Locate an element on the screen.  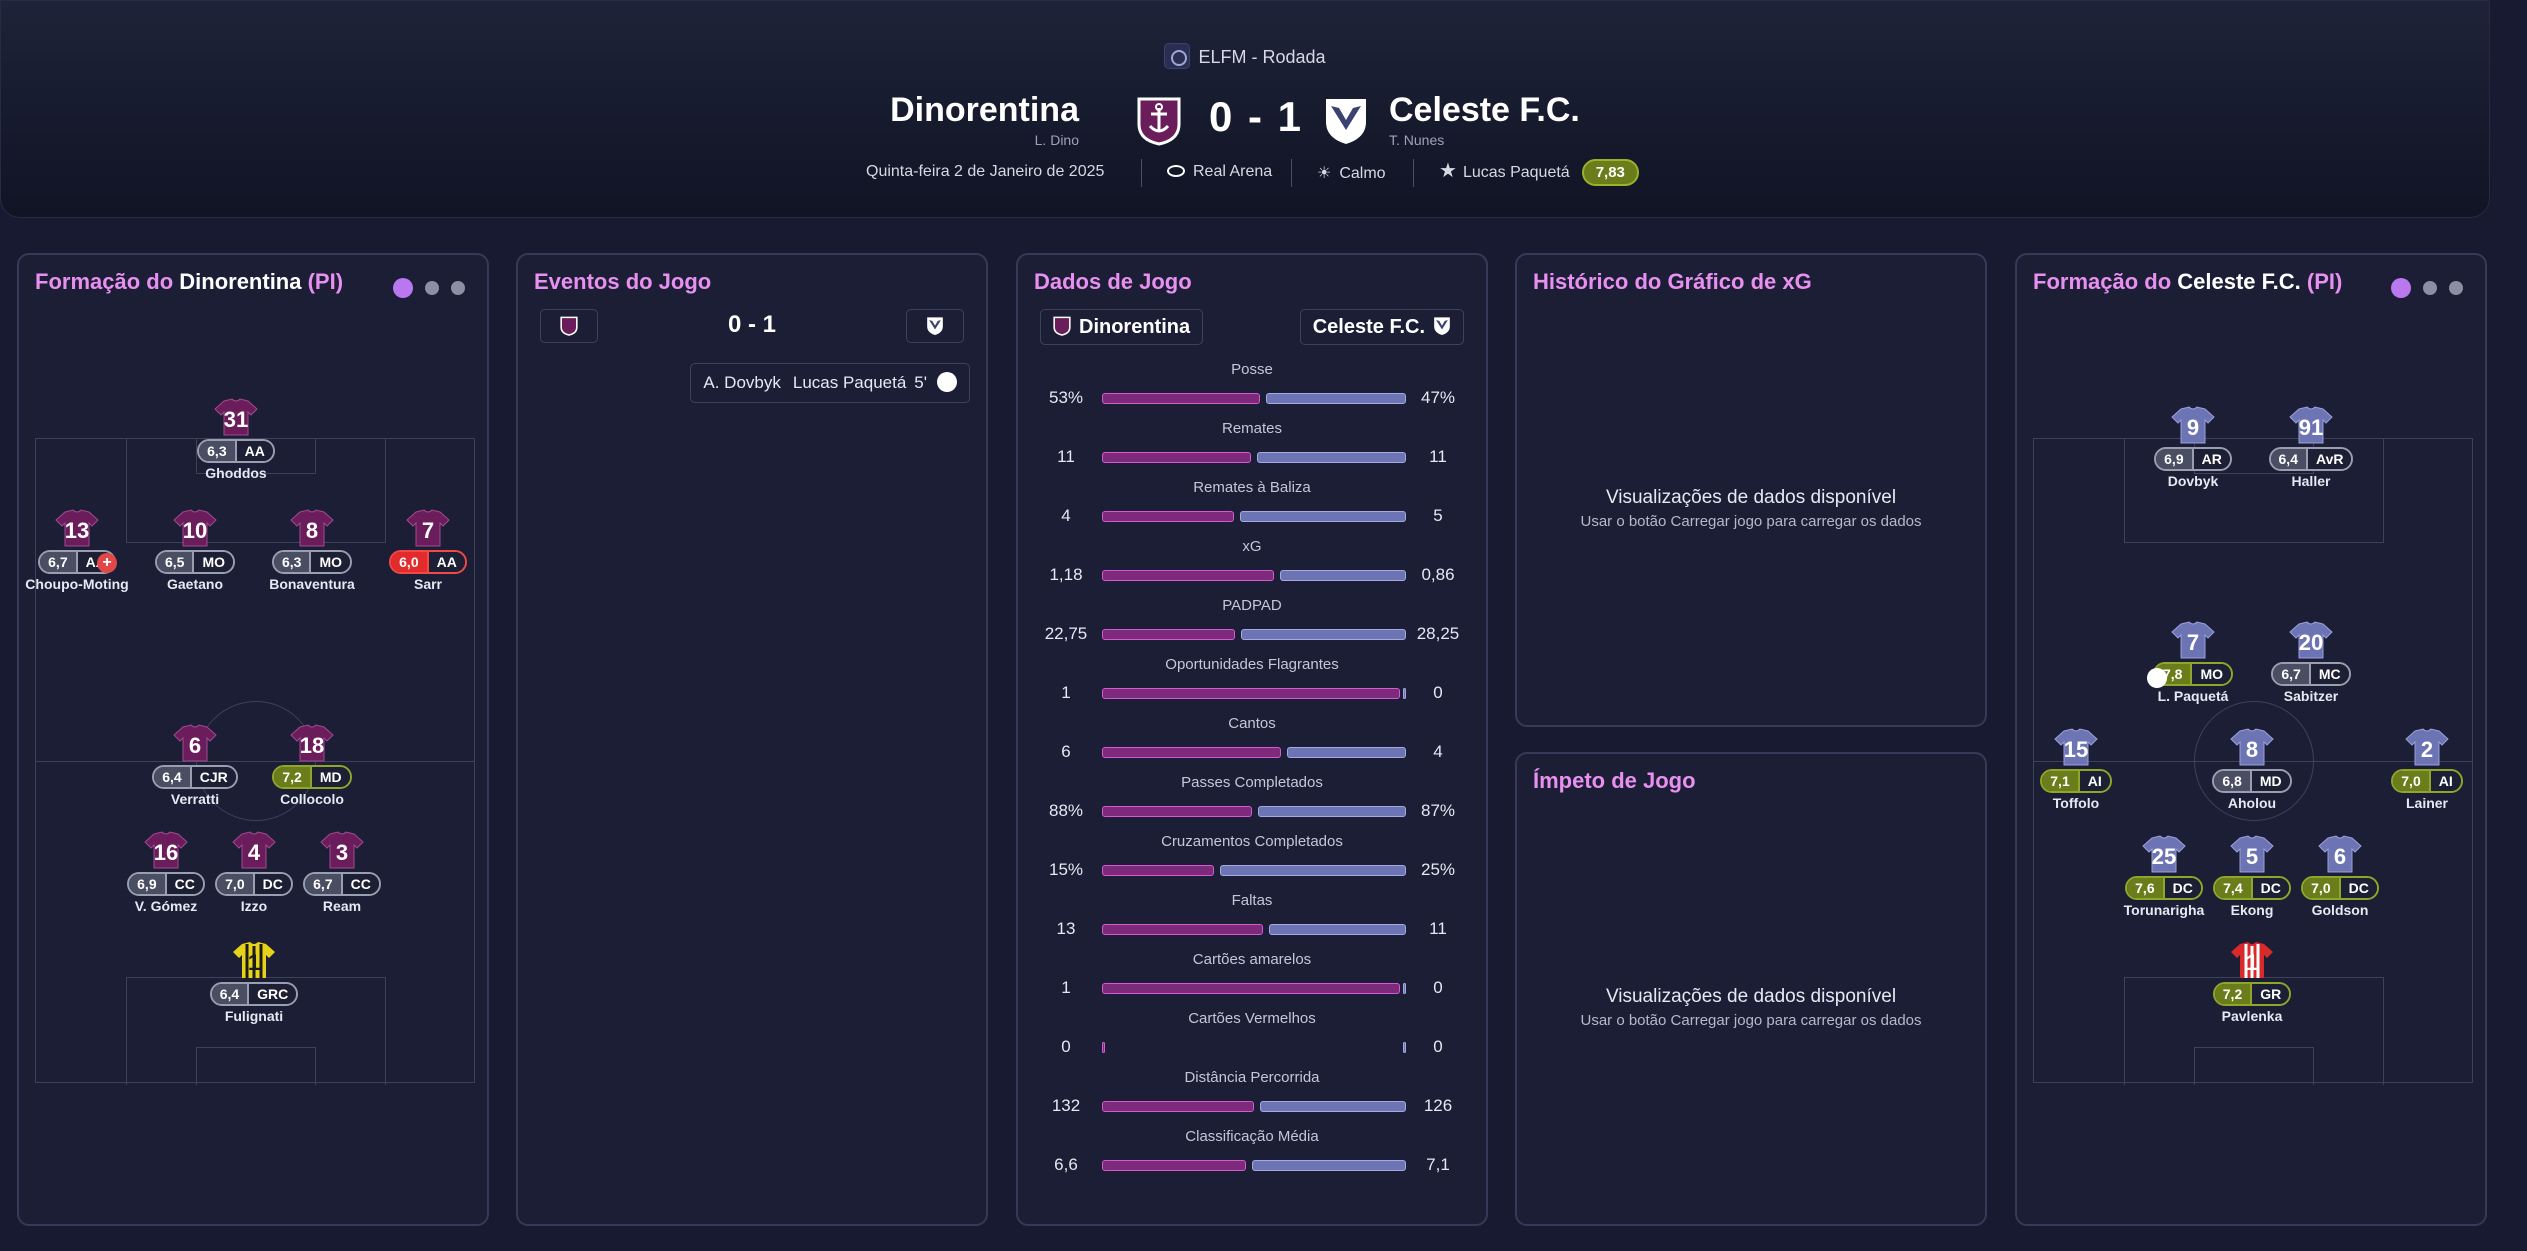
events-score: 0 - 1 is located at coordinates (752, 324).